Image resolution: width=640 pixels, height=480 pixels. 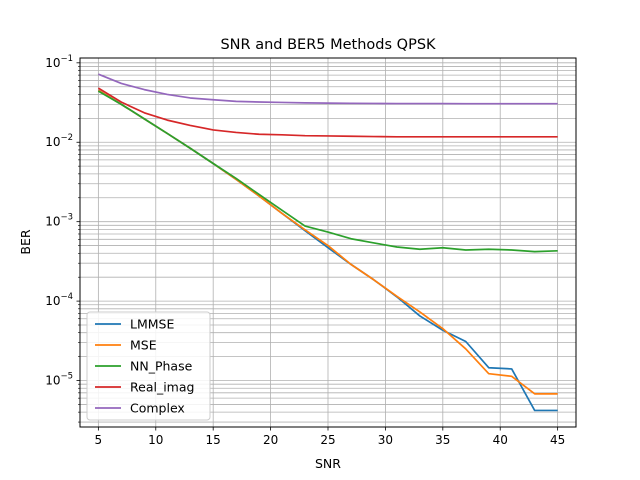 What do you see at coordinates (328, 45) in the screenshot?
I see `chart-title: SNR and BER5 Methods QPSK` at bounding box center [328, 45].